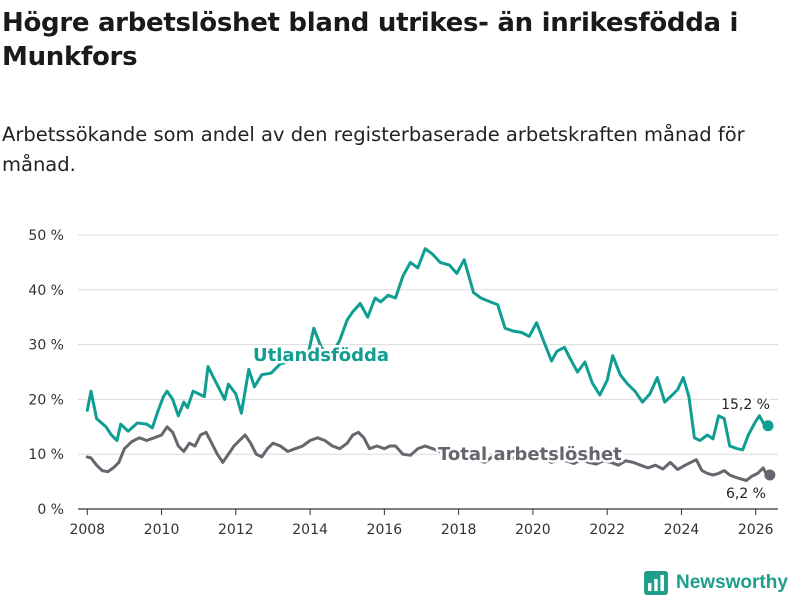  What do you see at coordinates (46, 455) in the screenshot?
I see `y-tick-label: 10 %` at bounding box center [46, 455].